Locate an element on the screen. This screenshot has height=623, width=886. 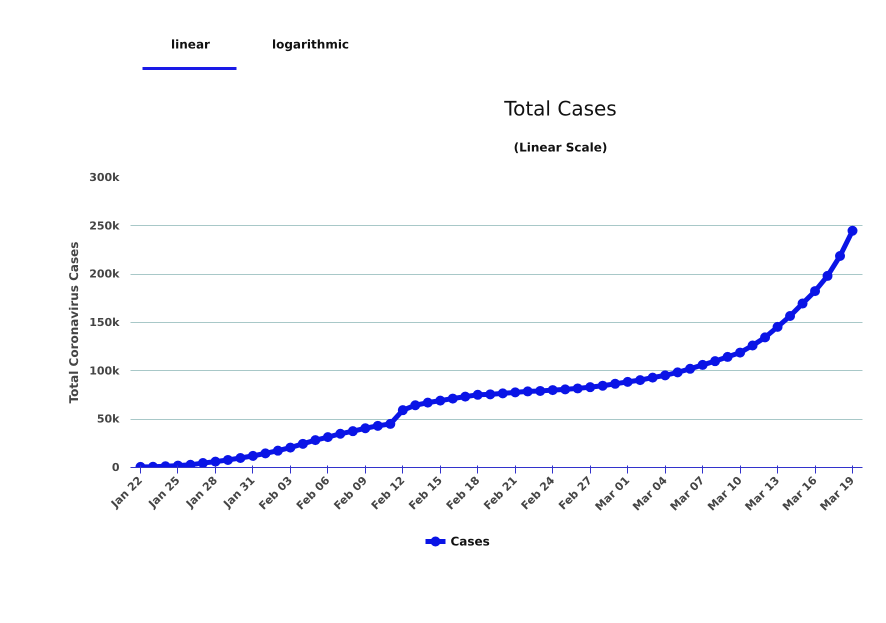
x-tick-label: Feb 06 is located at coordinates (313, 493).